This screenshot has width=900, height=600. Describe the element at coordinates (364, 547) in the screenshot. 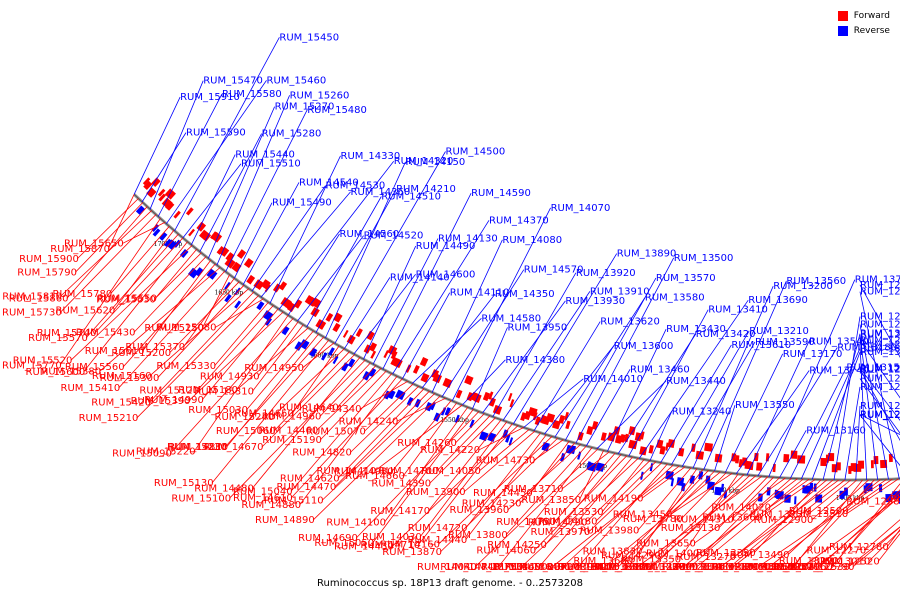

I see `forward-gene-label: RUM_14430` at that location.